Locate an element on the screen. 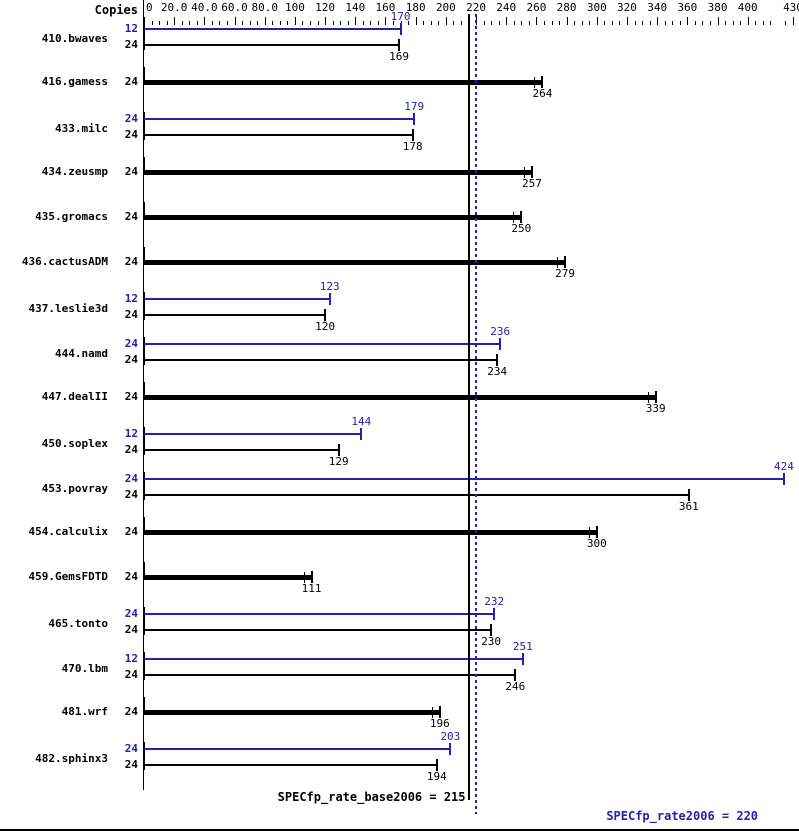 This screenshot has height=831, width=799. x-axis-tick-label: 40.0 is located at coordinates (204, 7).